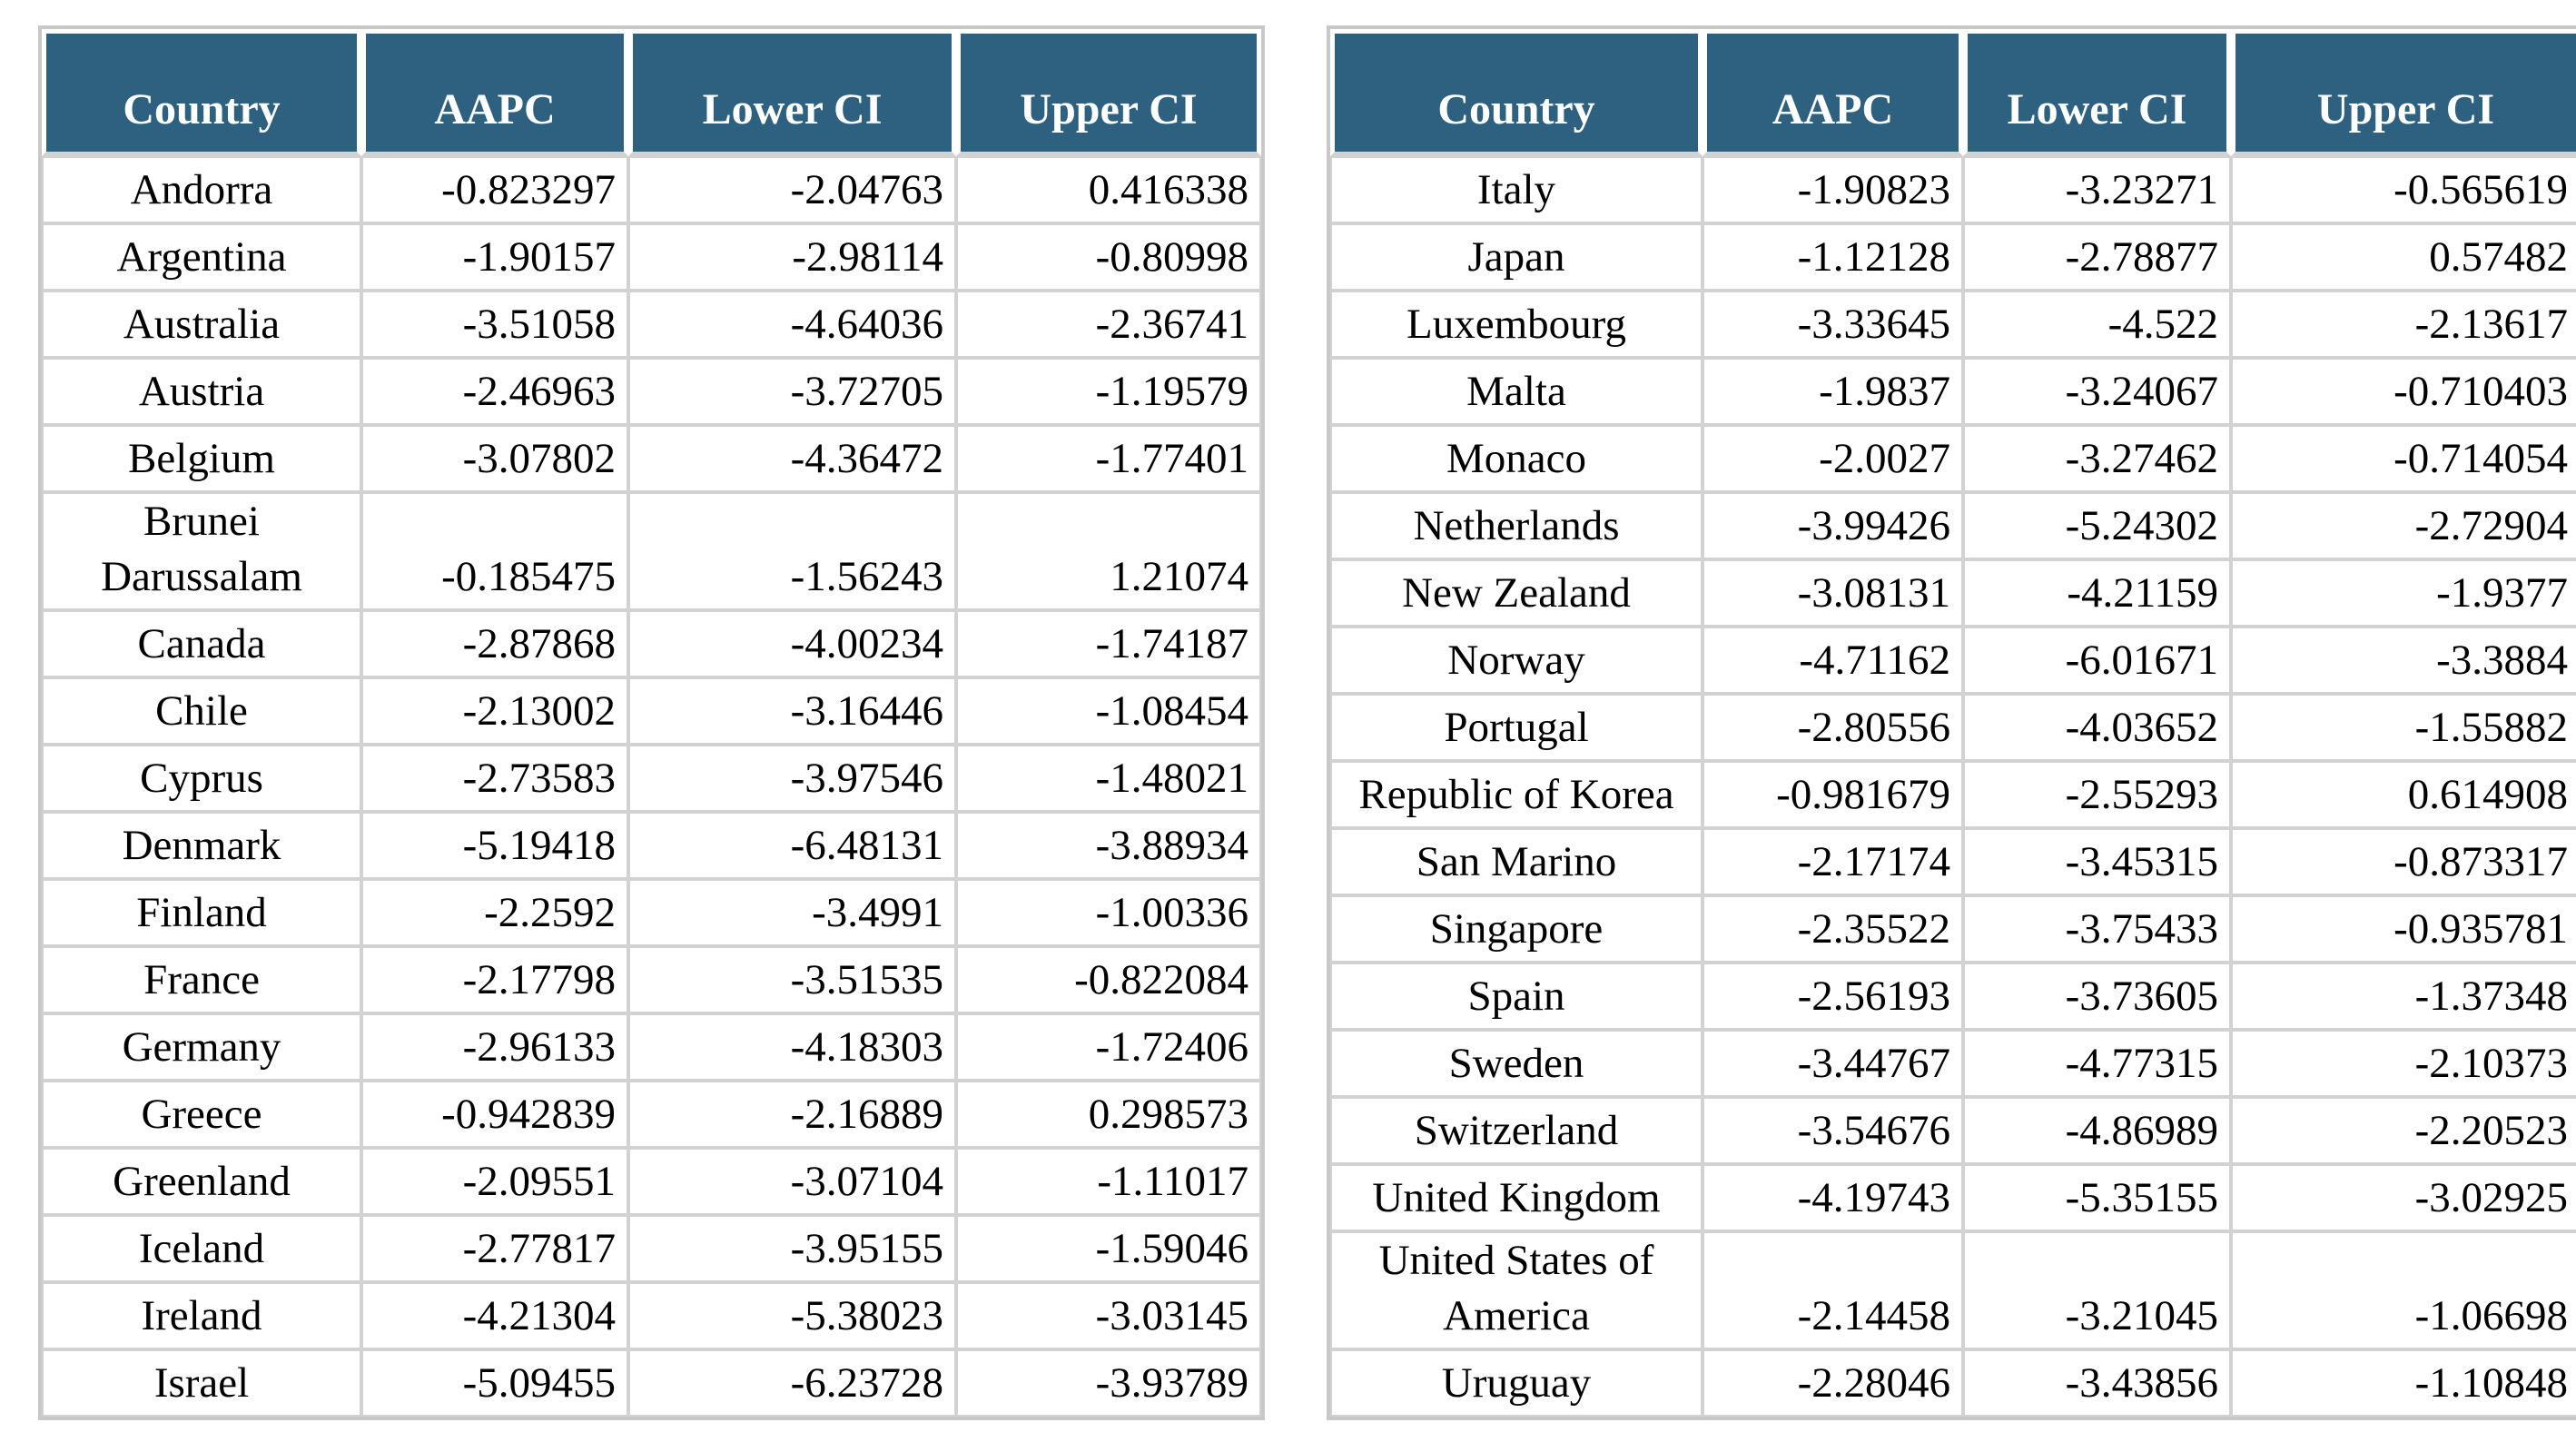  I want to click on lower-ci-cell: -6.01671, so click(2097, 660).